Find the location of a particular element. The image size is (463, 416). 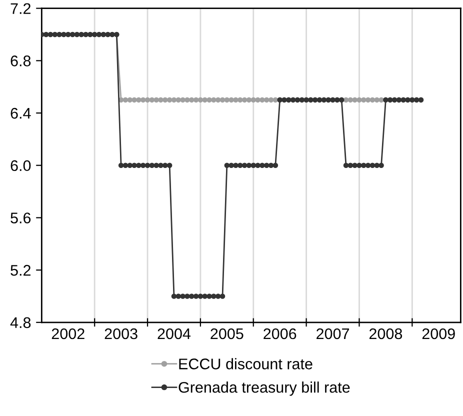

y-tick-label: 6.0 is located at coordinates (20, 166).